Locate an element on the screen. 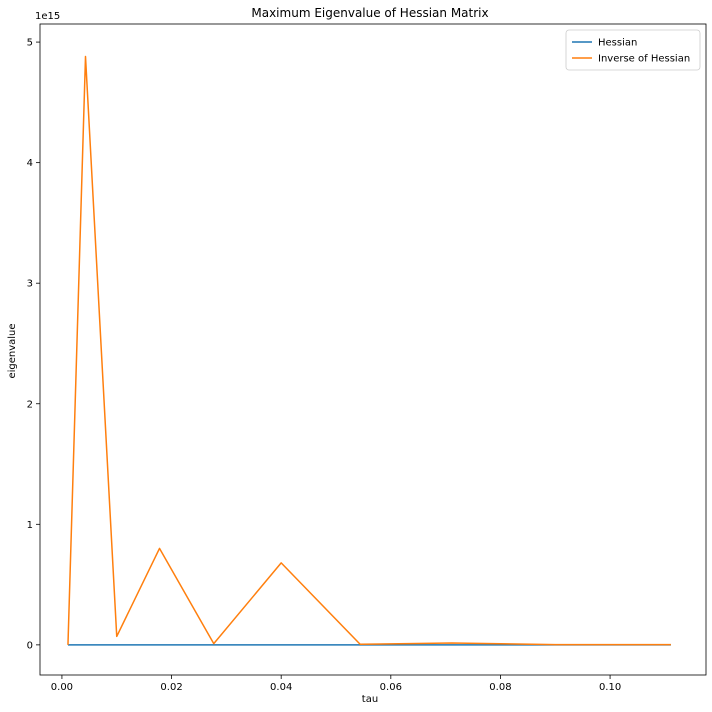 The image size is (712, 712). y-tick-label: 0 is located at coordinates (30, 645).